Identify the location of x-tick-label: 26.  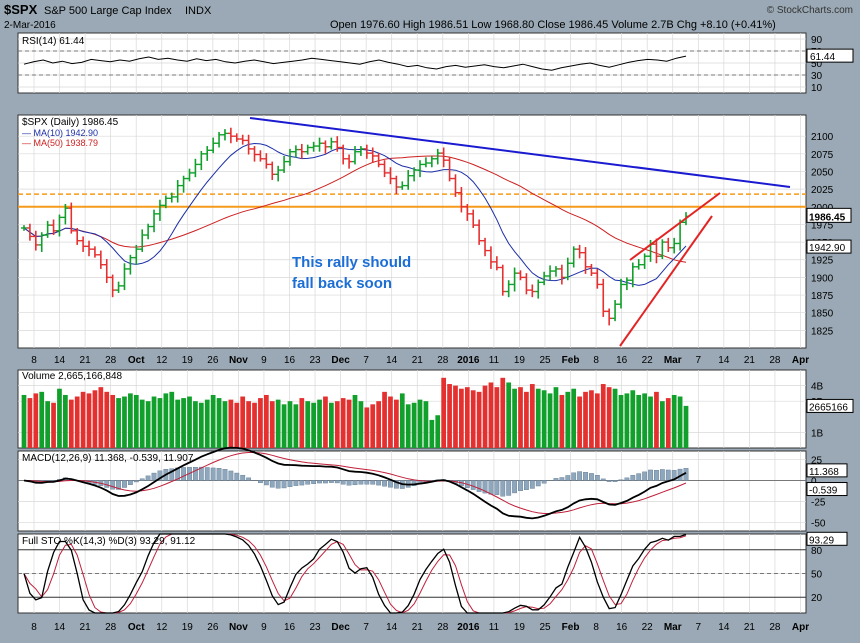
(213, 360).